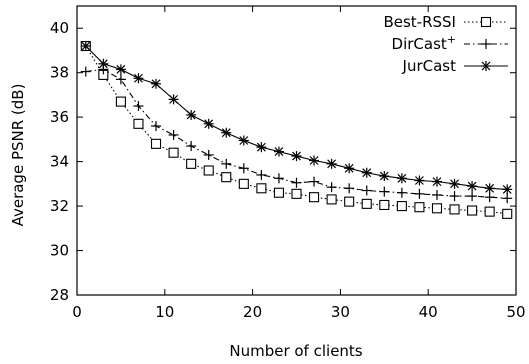  Describe the element at coordinates (340, 312) in the screenshot. I see `x-tick-label: 30` at that location.